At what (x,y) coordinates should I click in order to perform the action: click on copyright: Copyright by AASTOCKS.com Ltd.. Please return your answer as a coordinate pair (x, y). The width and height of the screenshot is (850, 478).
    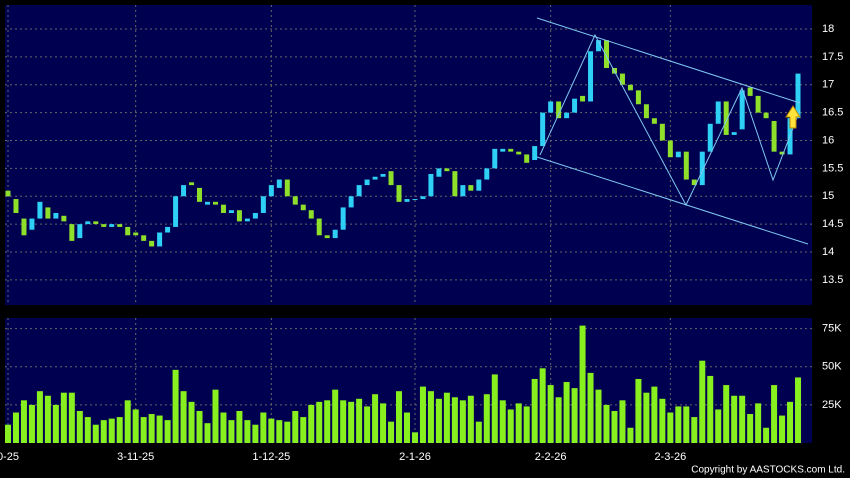
    Looking at the image, I should click on (768, 470).